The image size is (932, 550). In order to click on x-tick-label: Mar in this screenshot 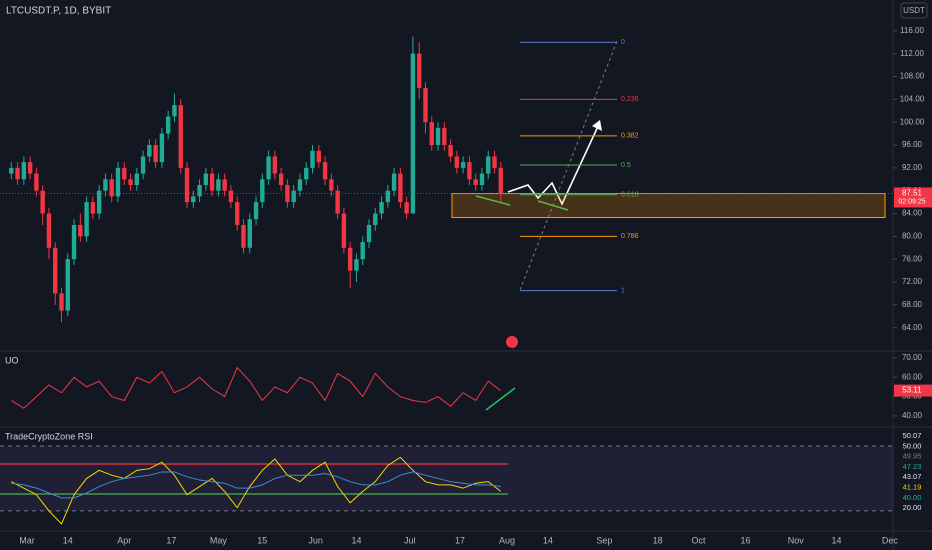, I will do `click(27, 540)`.